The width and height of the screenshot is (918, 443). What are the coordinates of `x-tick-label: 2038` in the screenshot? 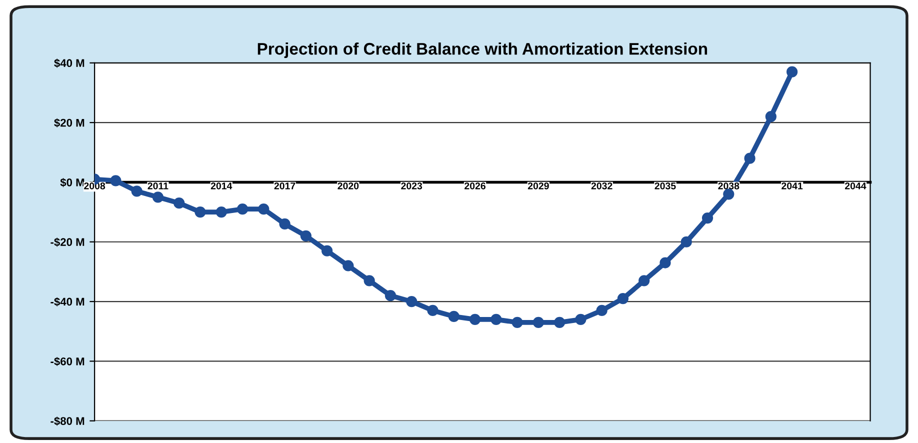 It's located at (729, 186).